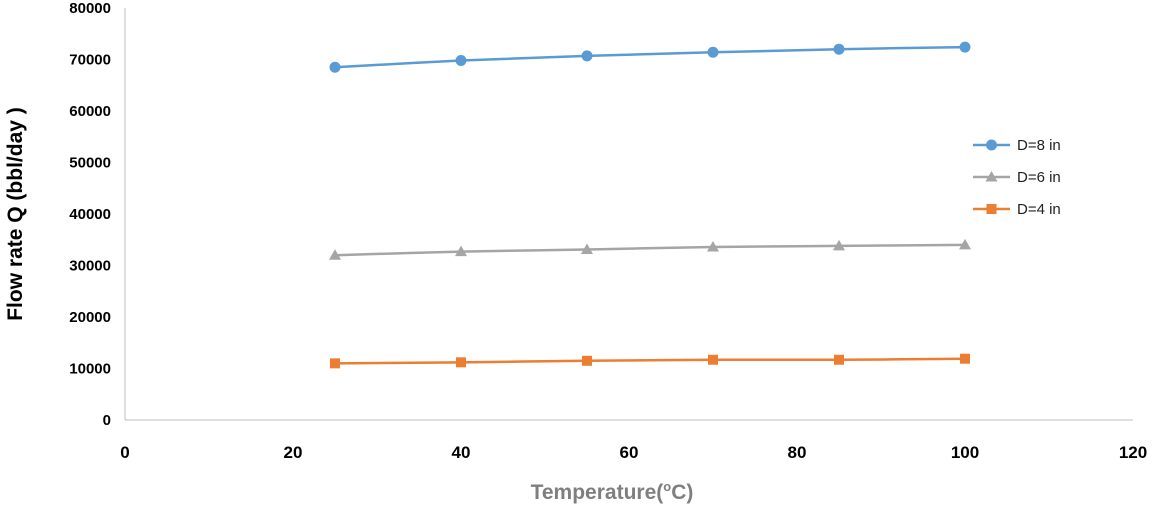 The width and height of the screenshot is (1155, 507). I want to click on legend-label: D=6 in, so click(1039, 177).